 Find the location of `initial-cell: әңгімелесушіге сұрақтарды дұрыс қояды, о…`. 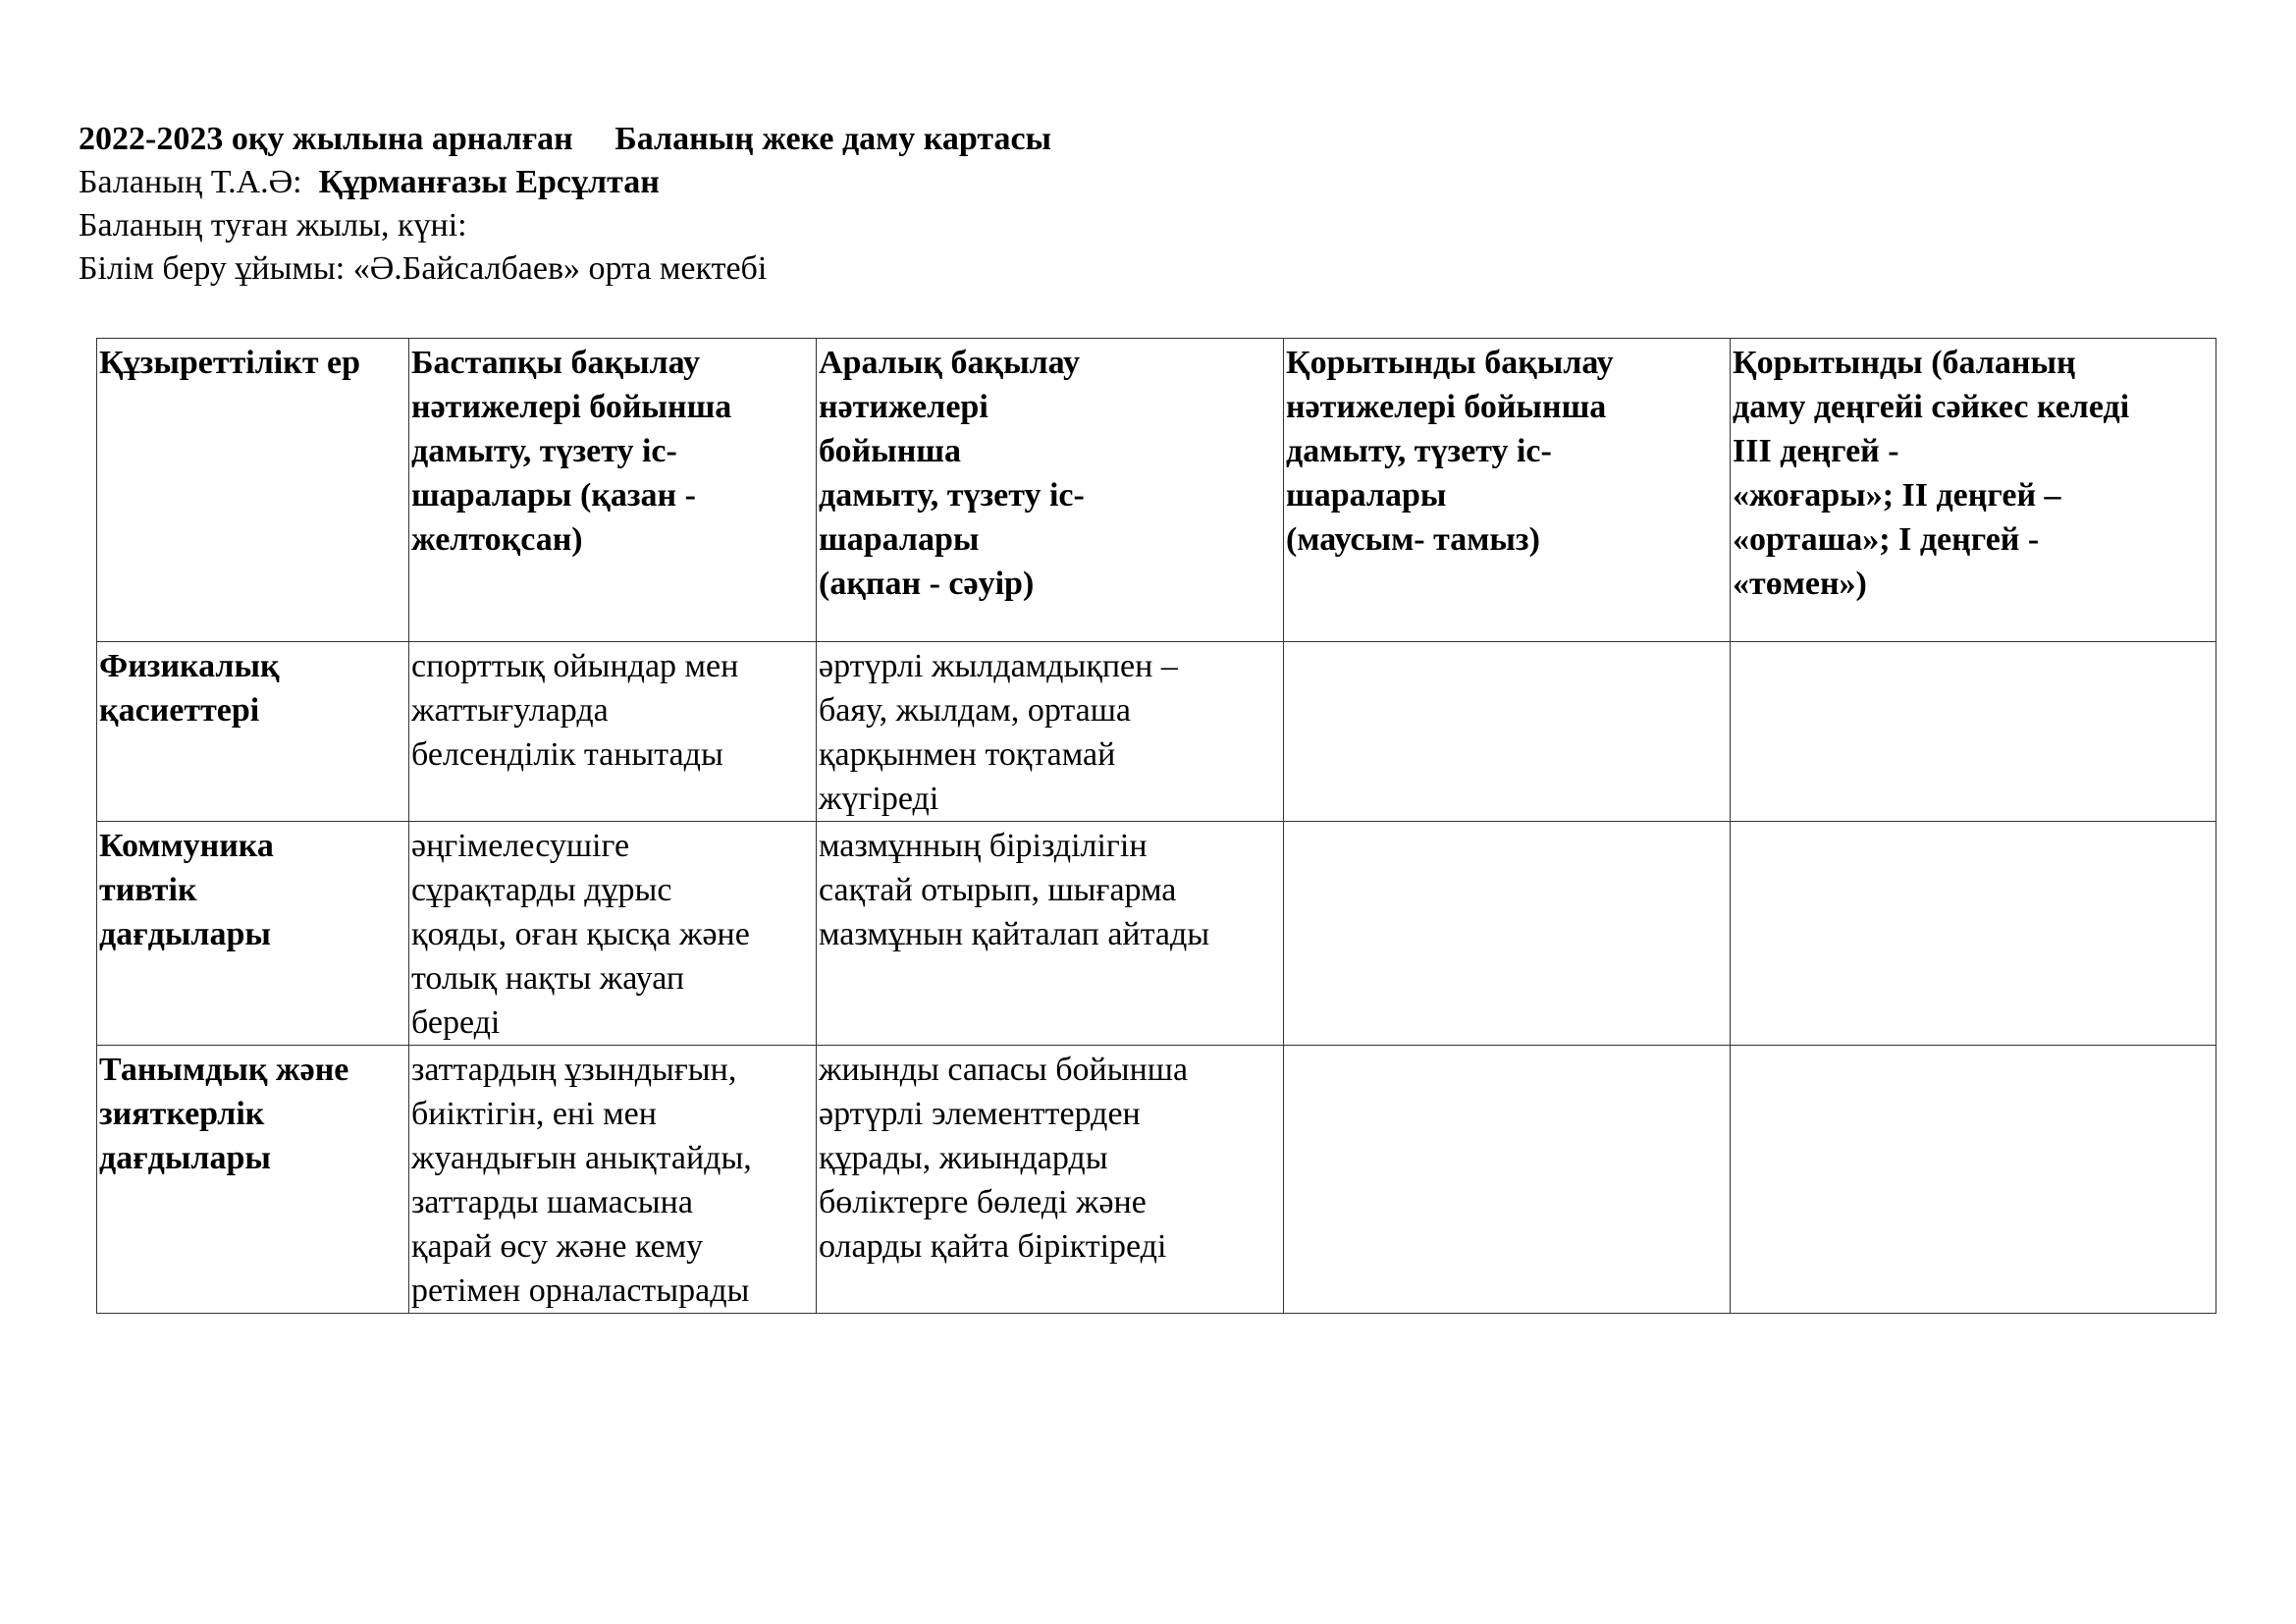

initial-cell: әңгімелесушіге сұрақтарды дұрыс қояды, о… is located at coordinates (612, 933).